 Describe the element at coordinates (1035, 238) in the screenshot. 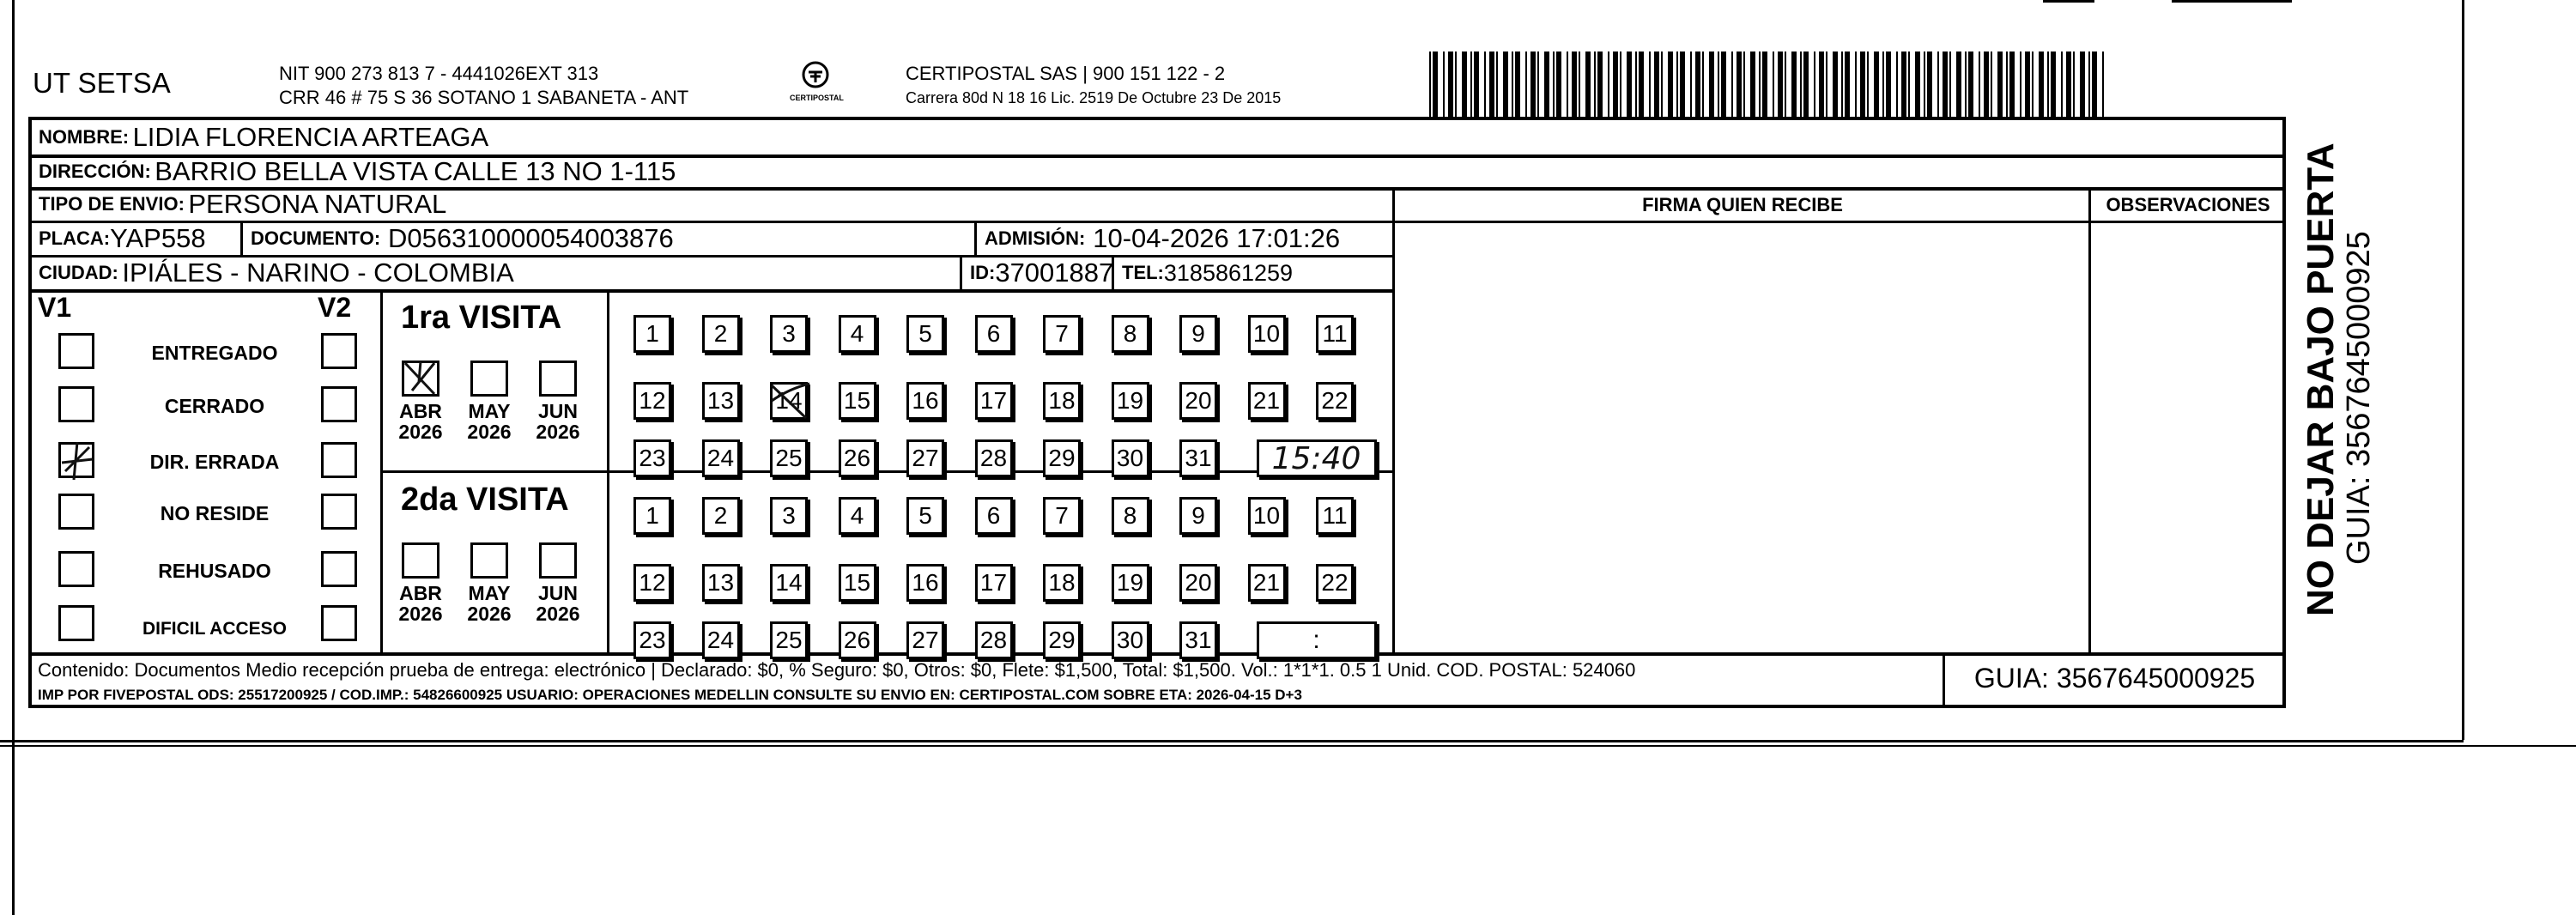

I see `label: ADMISIÓN:` at that location.